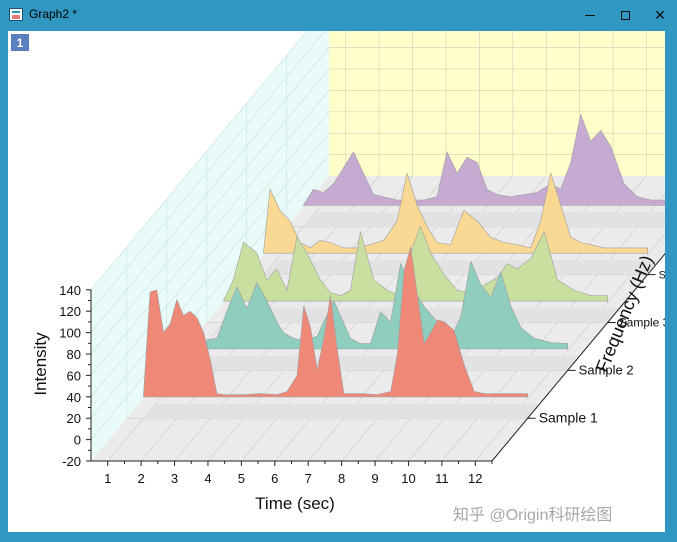 Image resolution: width=677 pixels, height=542 pixels. Describe the element at coordinates (40, 364) in the screenshot. I see `y-axis-title: Intensity` at that location.